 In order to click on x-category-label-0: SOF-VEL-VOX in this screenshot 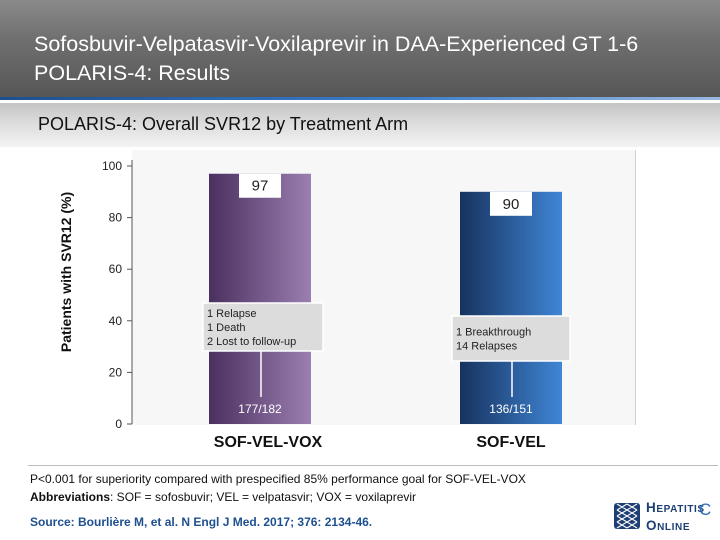, I will do `click(268, 442)`.